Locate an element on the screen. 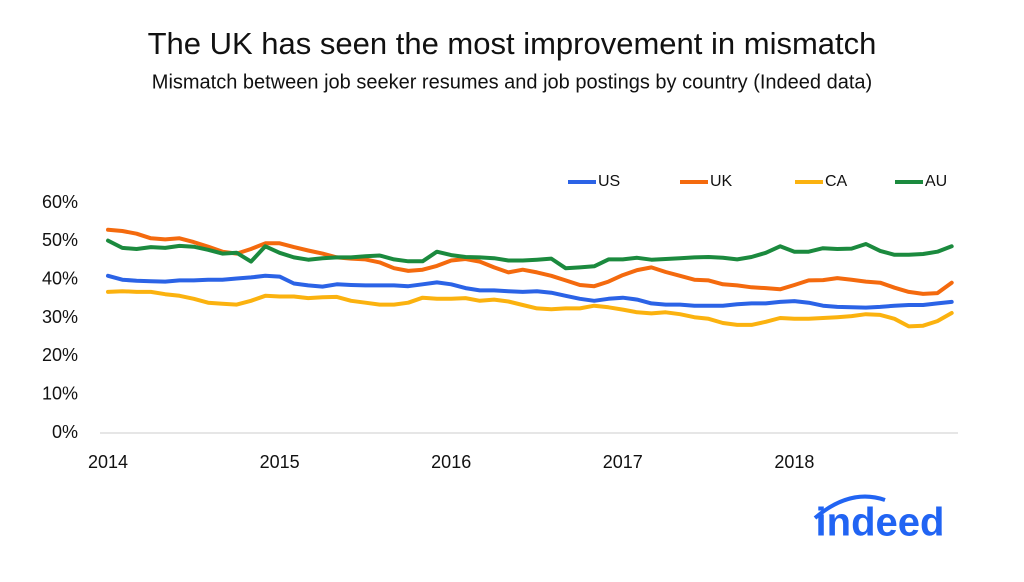 The height and width of the screenshot is (582, 1024). y-tick-label: 0% is located at coordinates (65, 432).